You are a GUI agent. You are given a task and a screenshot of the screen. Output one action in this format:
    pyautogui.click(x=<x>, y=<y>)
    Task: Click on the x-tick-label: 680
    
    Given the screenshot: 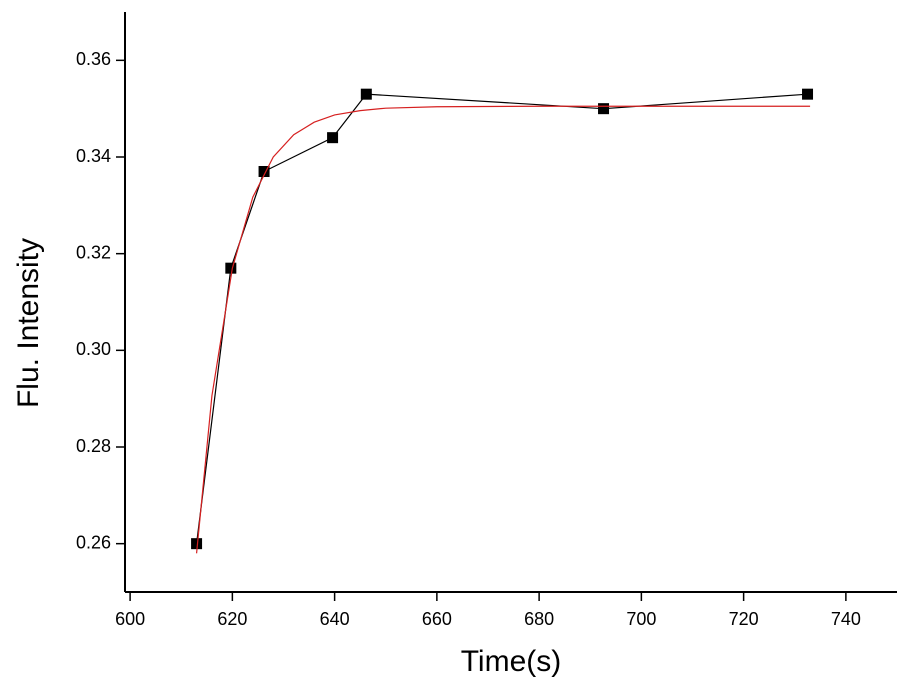 What is the action you would take?
    pyautogui.click(x=539, y=619)
    